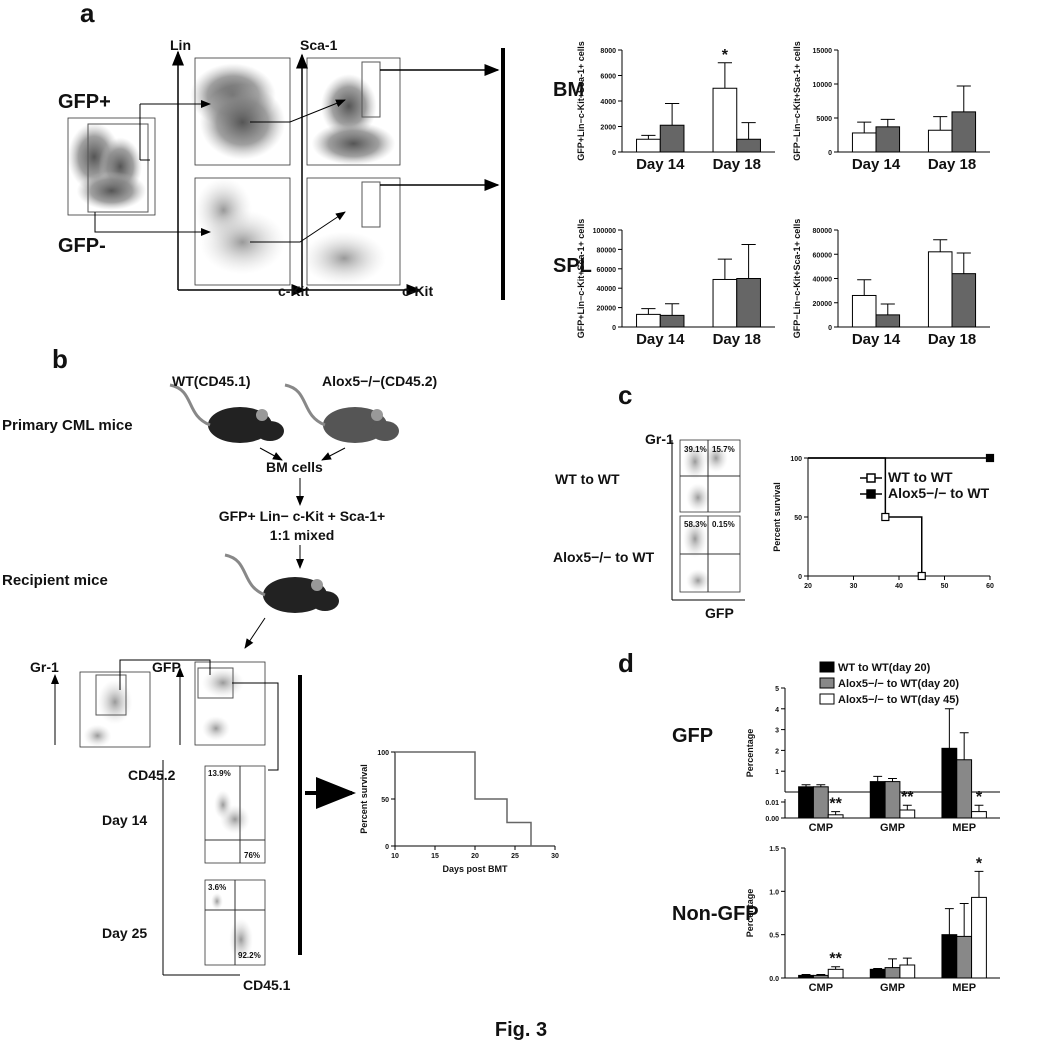  Describe the element at coordinates (871, 494) in the screenshot. I see `legend-marker` at that location.